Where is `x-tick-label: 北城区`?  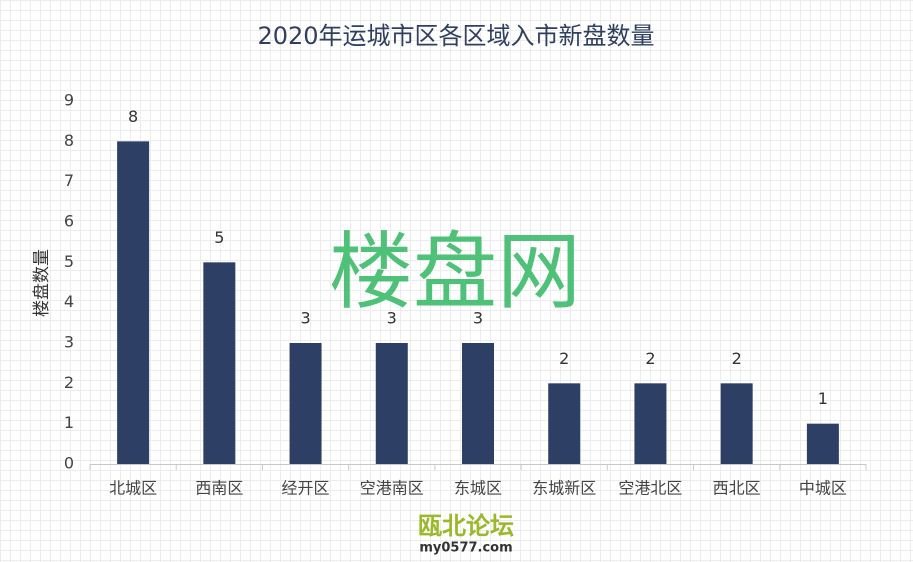 x-tick-label: 北城区 is located at coordinates (133, 488).